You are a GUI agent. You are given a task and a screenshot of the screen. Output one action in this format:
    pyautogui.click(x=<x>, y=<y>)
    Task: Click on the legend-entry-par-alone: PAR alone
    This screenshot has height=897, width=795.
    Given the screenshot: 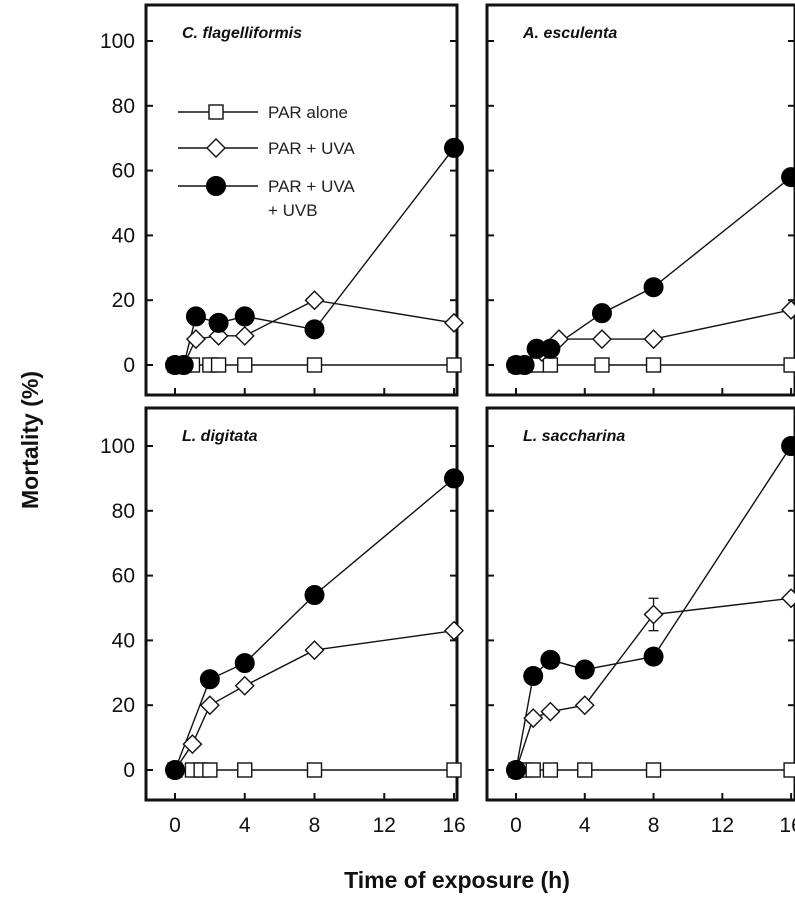 What is the action you would take?
    pyautogui.click(x=263, y=112)
    